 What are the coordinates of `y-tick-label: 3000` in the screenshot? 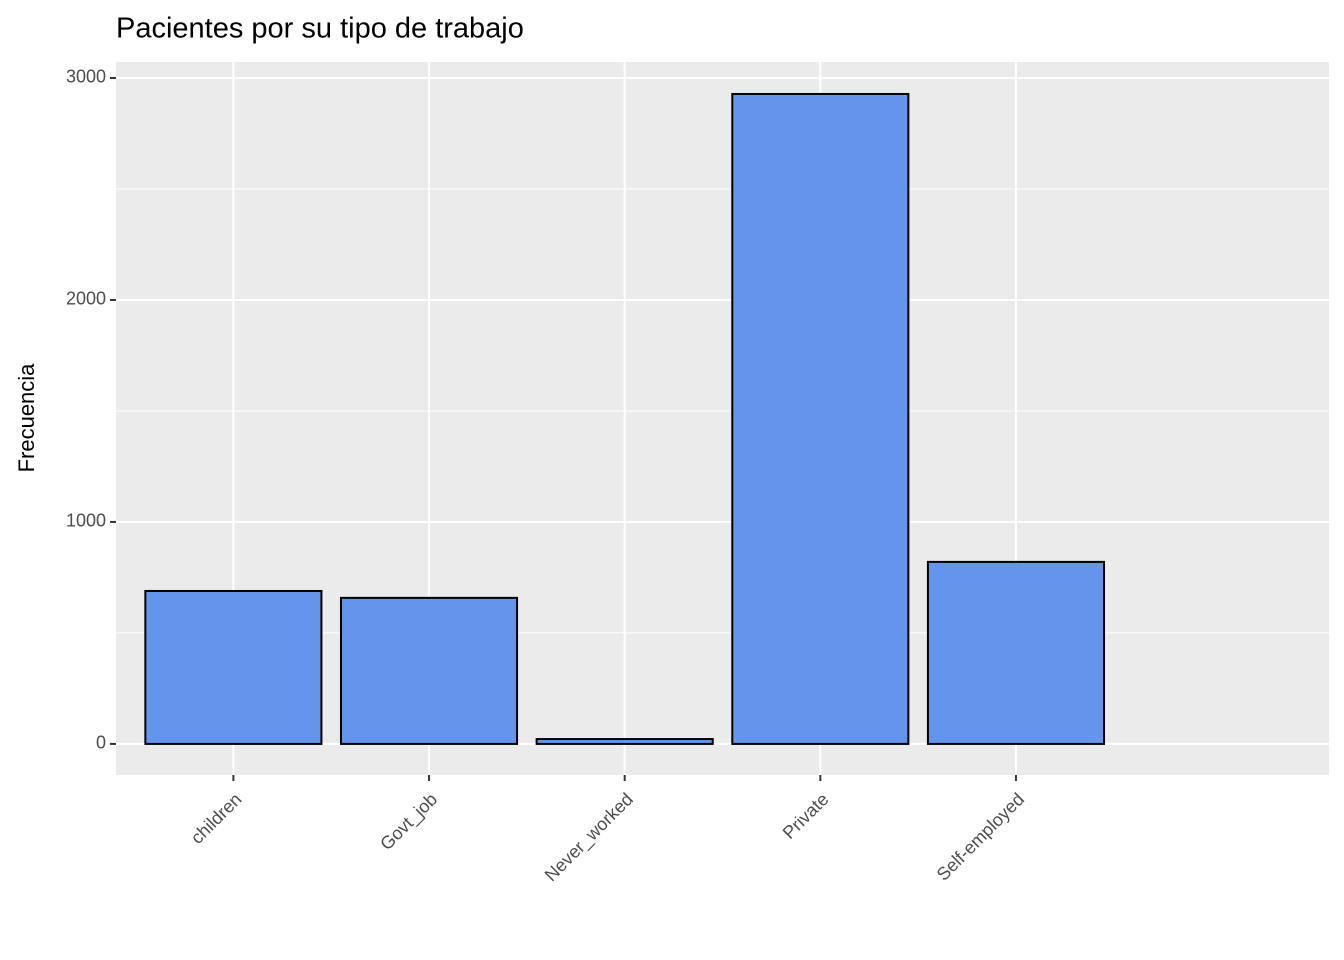 It's located at (86, 77).